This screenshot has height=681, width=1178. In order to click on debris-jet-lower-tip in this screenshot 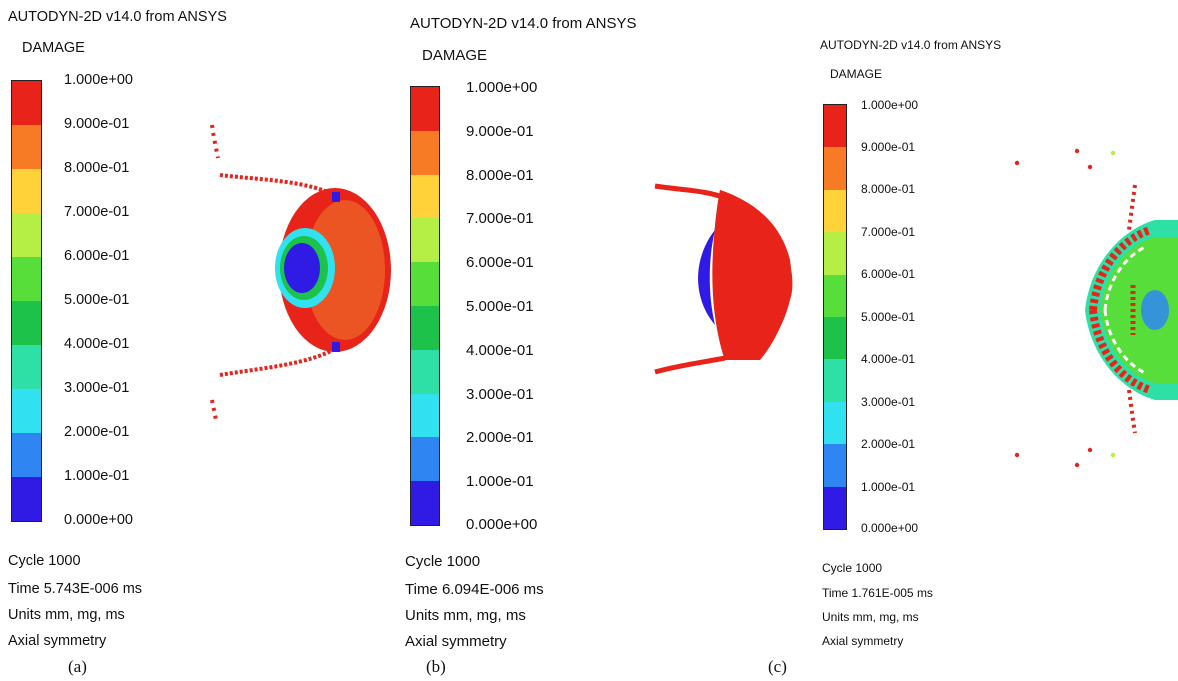, I will do `click(214, 410)`.